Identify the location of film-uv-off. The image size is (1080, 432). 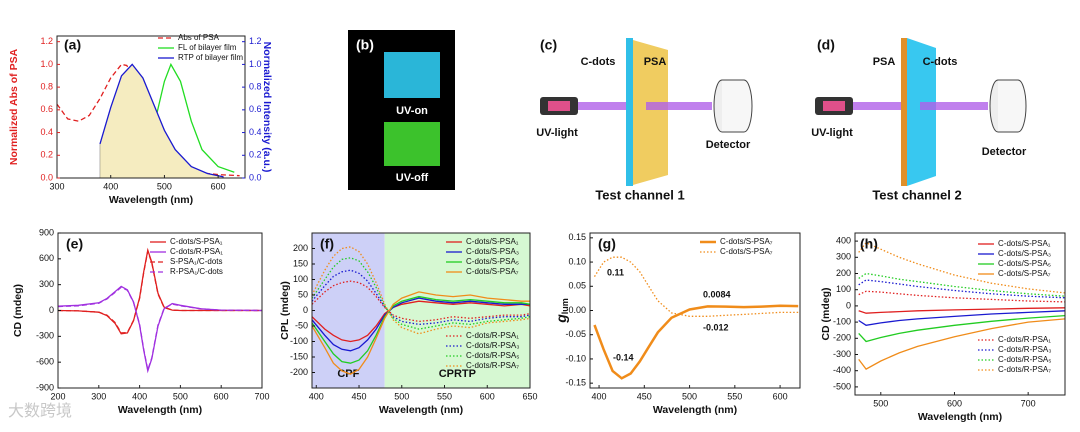
(412, 144).